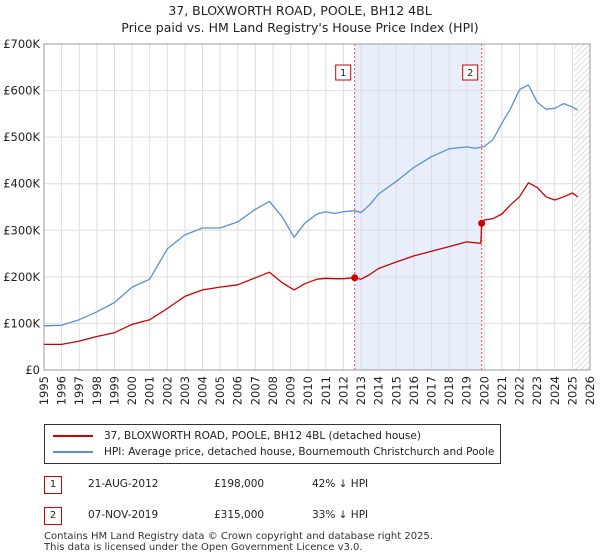 The image size is (600, 560). I want to click on sale-date: 07-NOV-2019, so click(123, 515).